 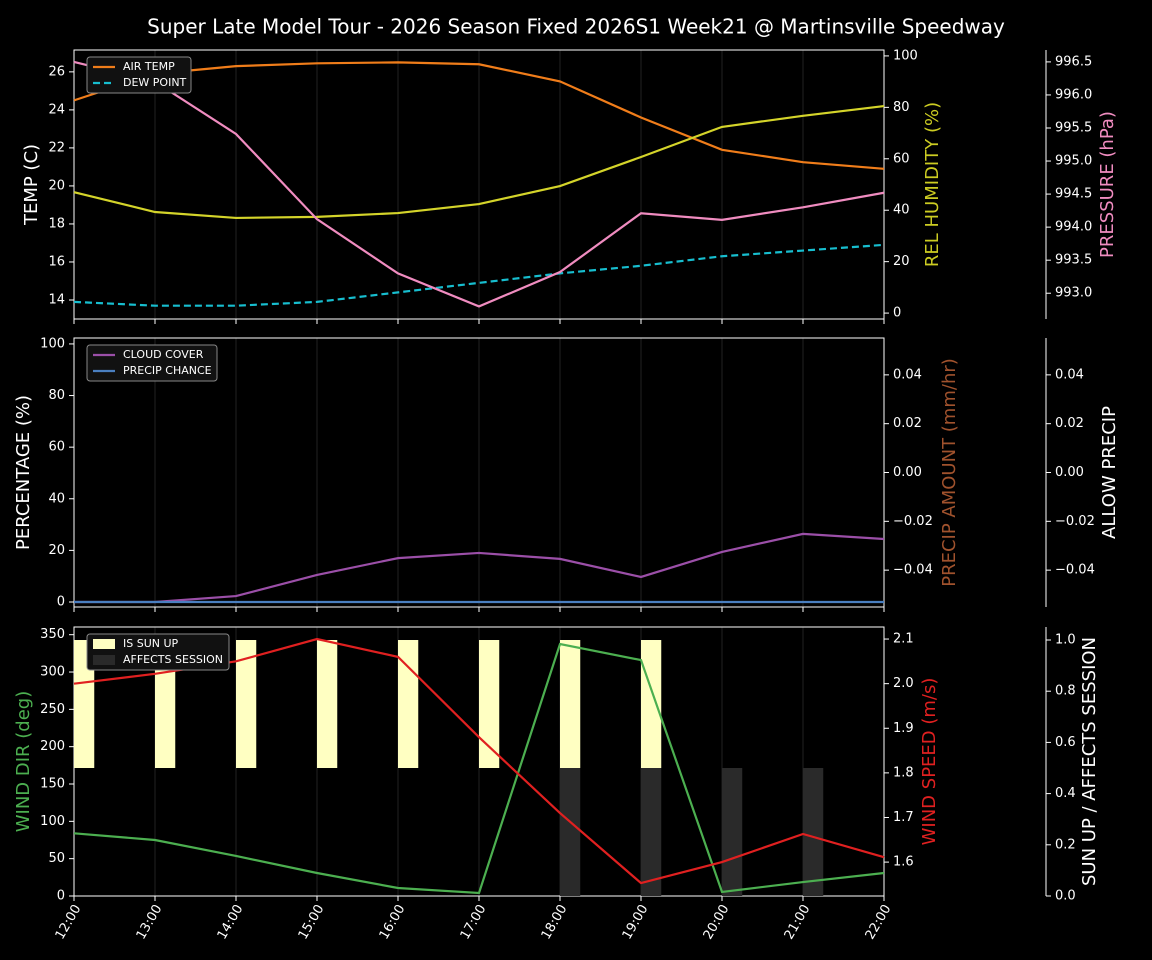 What do you see at coordinates (905, 55) in the screenshot?
I see `y2-tick-label: 100` at bounding box center [905, 55].